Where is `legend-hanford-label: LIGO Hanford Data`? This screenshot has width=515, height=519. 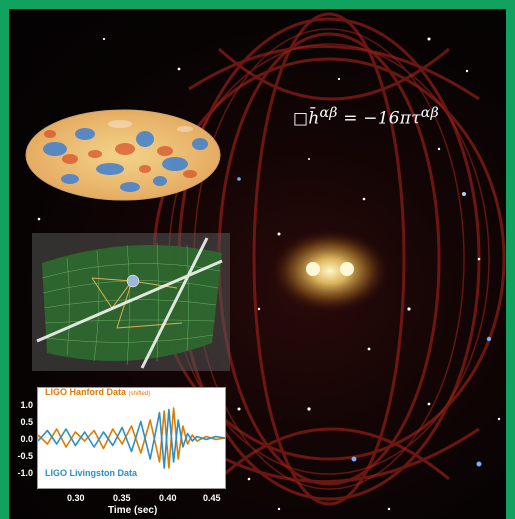 legend-hanford-label: LIGO Hanford Data is located at coordinates (86, 392).